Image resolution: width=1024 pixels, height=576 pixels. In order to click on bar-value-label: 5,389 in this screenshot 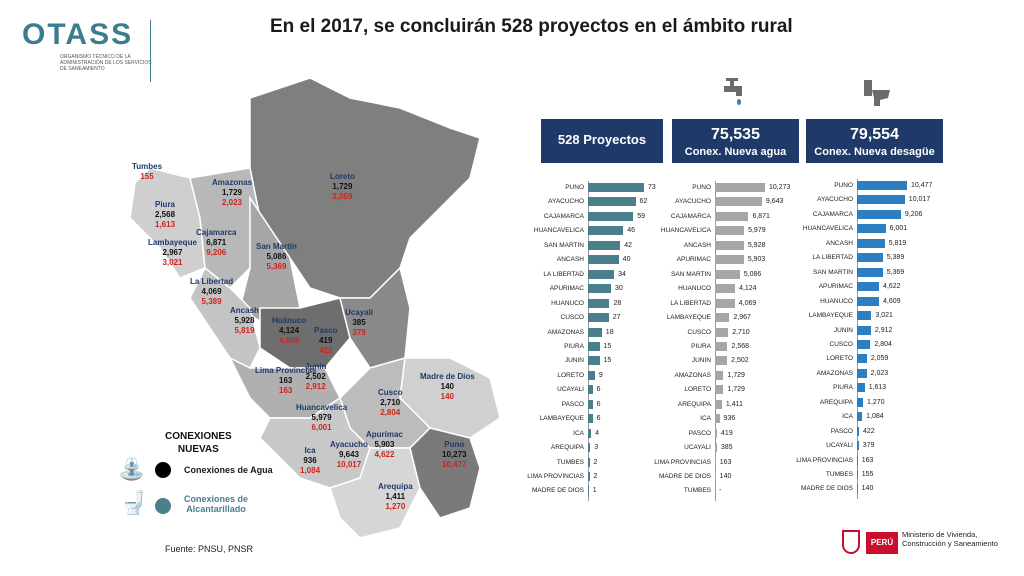, I will do `click(895, 258)`.